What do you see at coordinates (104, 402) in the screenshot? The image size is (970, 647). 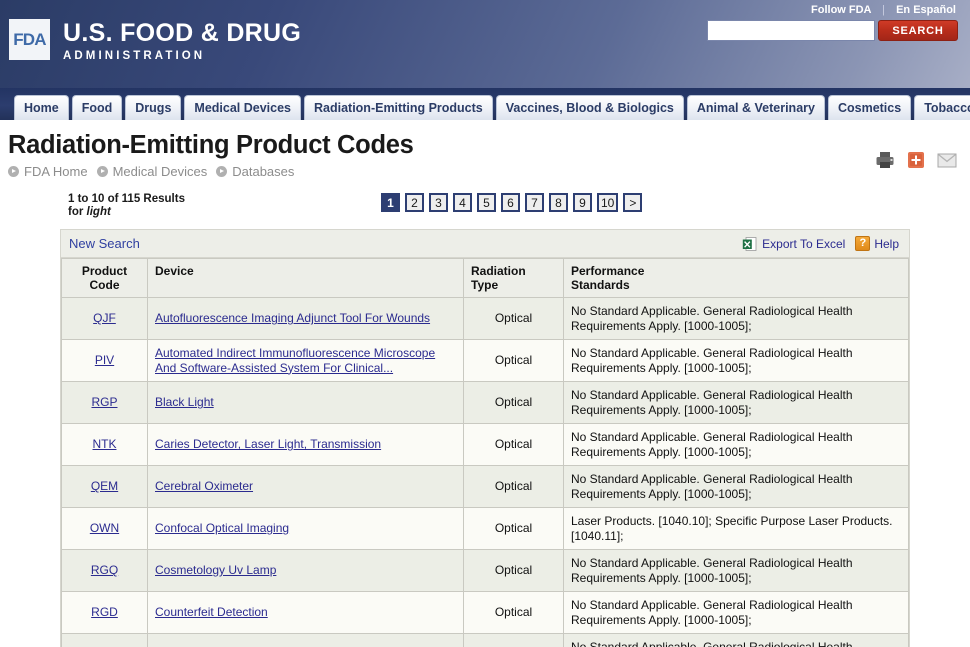 I see `product-code-link: RGP` at bounding box center [104, 402].